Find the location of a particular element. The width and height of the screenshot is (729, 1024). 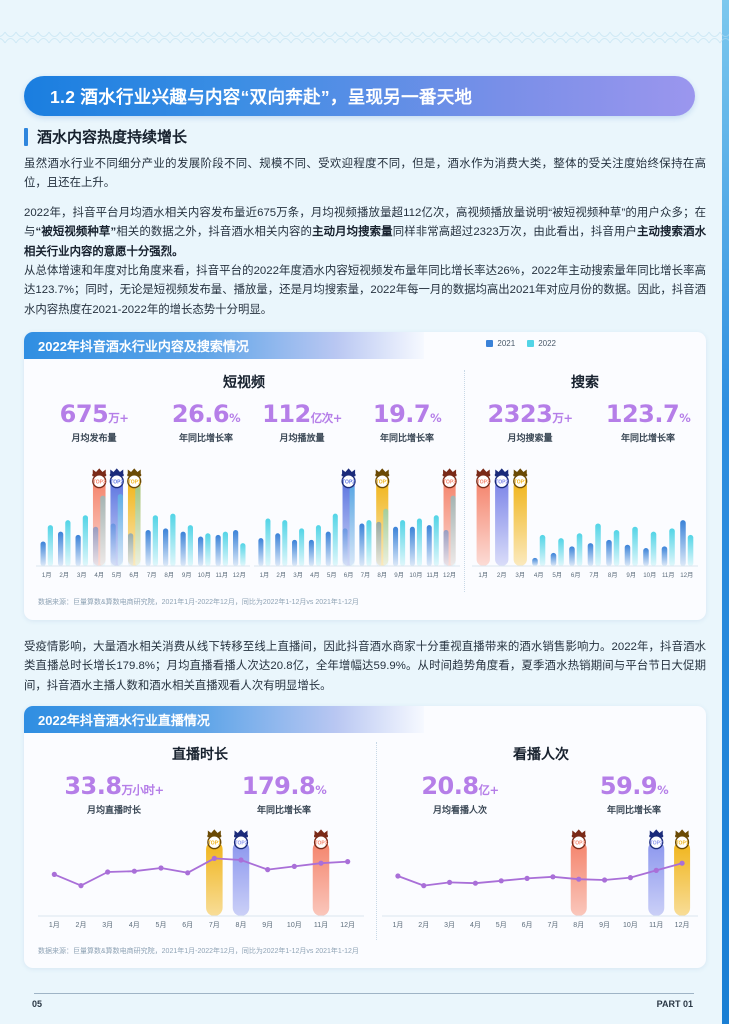

p2-seg-f: 主动搜索酒水相关行业内容的意愿十分强烈。 is located at coordinates (365, 242).